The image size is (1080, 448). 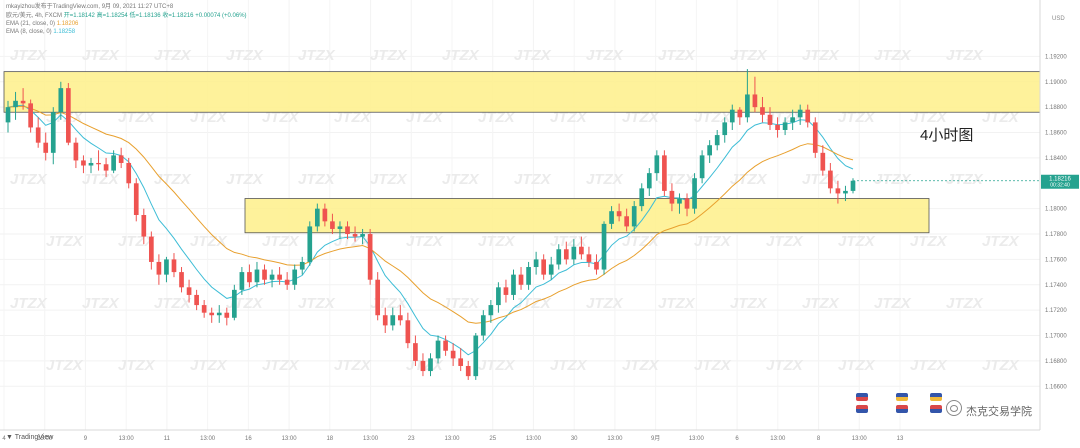 I want to click on price-tick-label: 1.16600, so click(x=1056, y=387).